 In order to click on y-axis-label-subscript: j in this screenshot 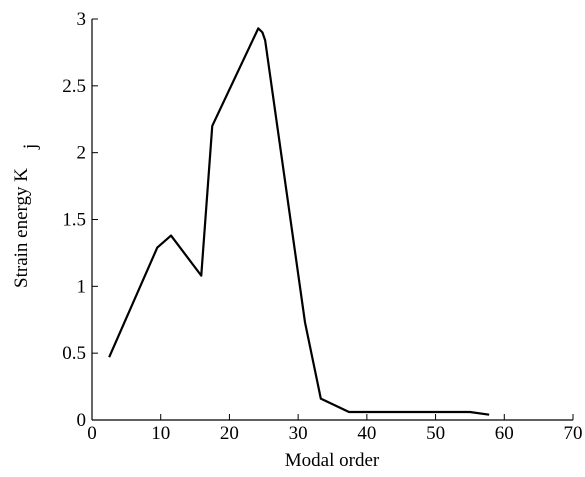, I will do `click(30, 147)`.